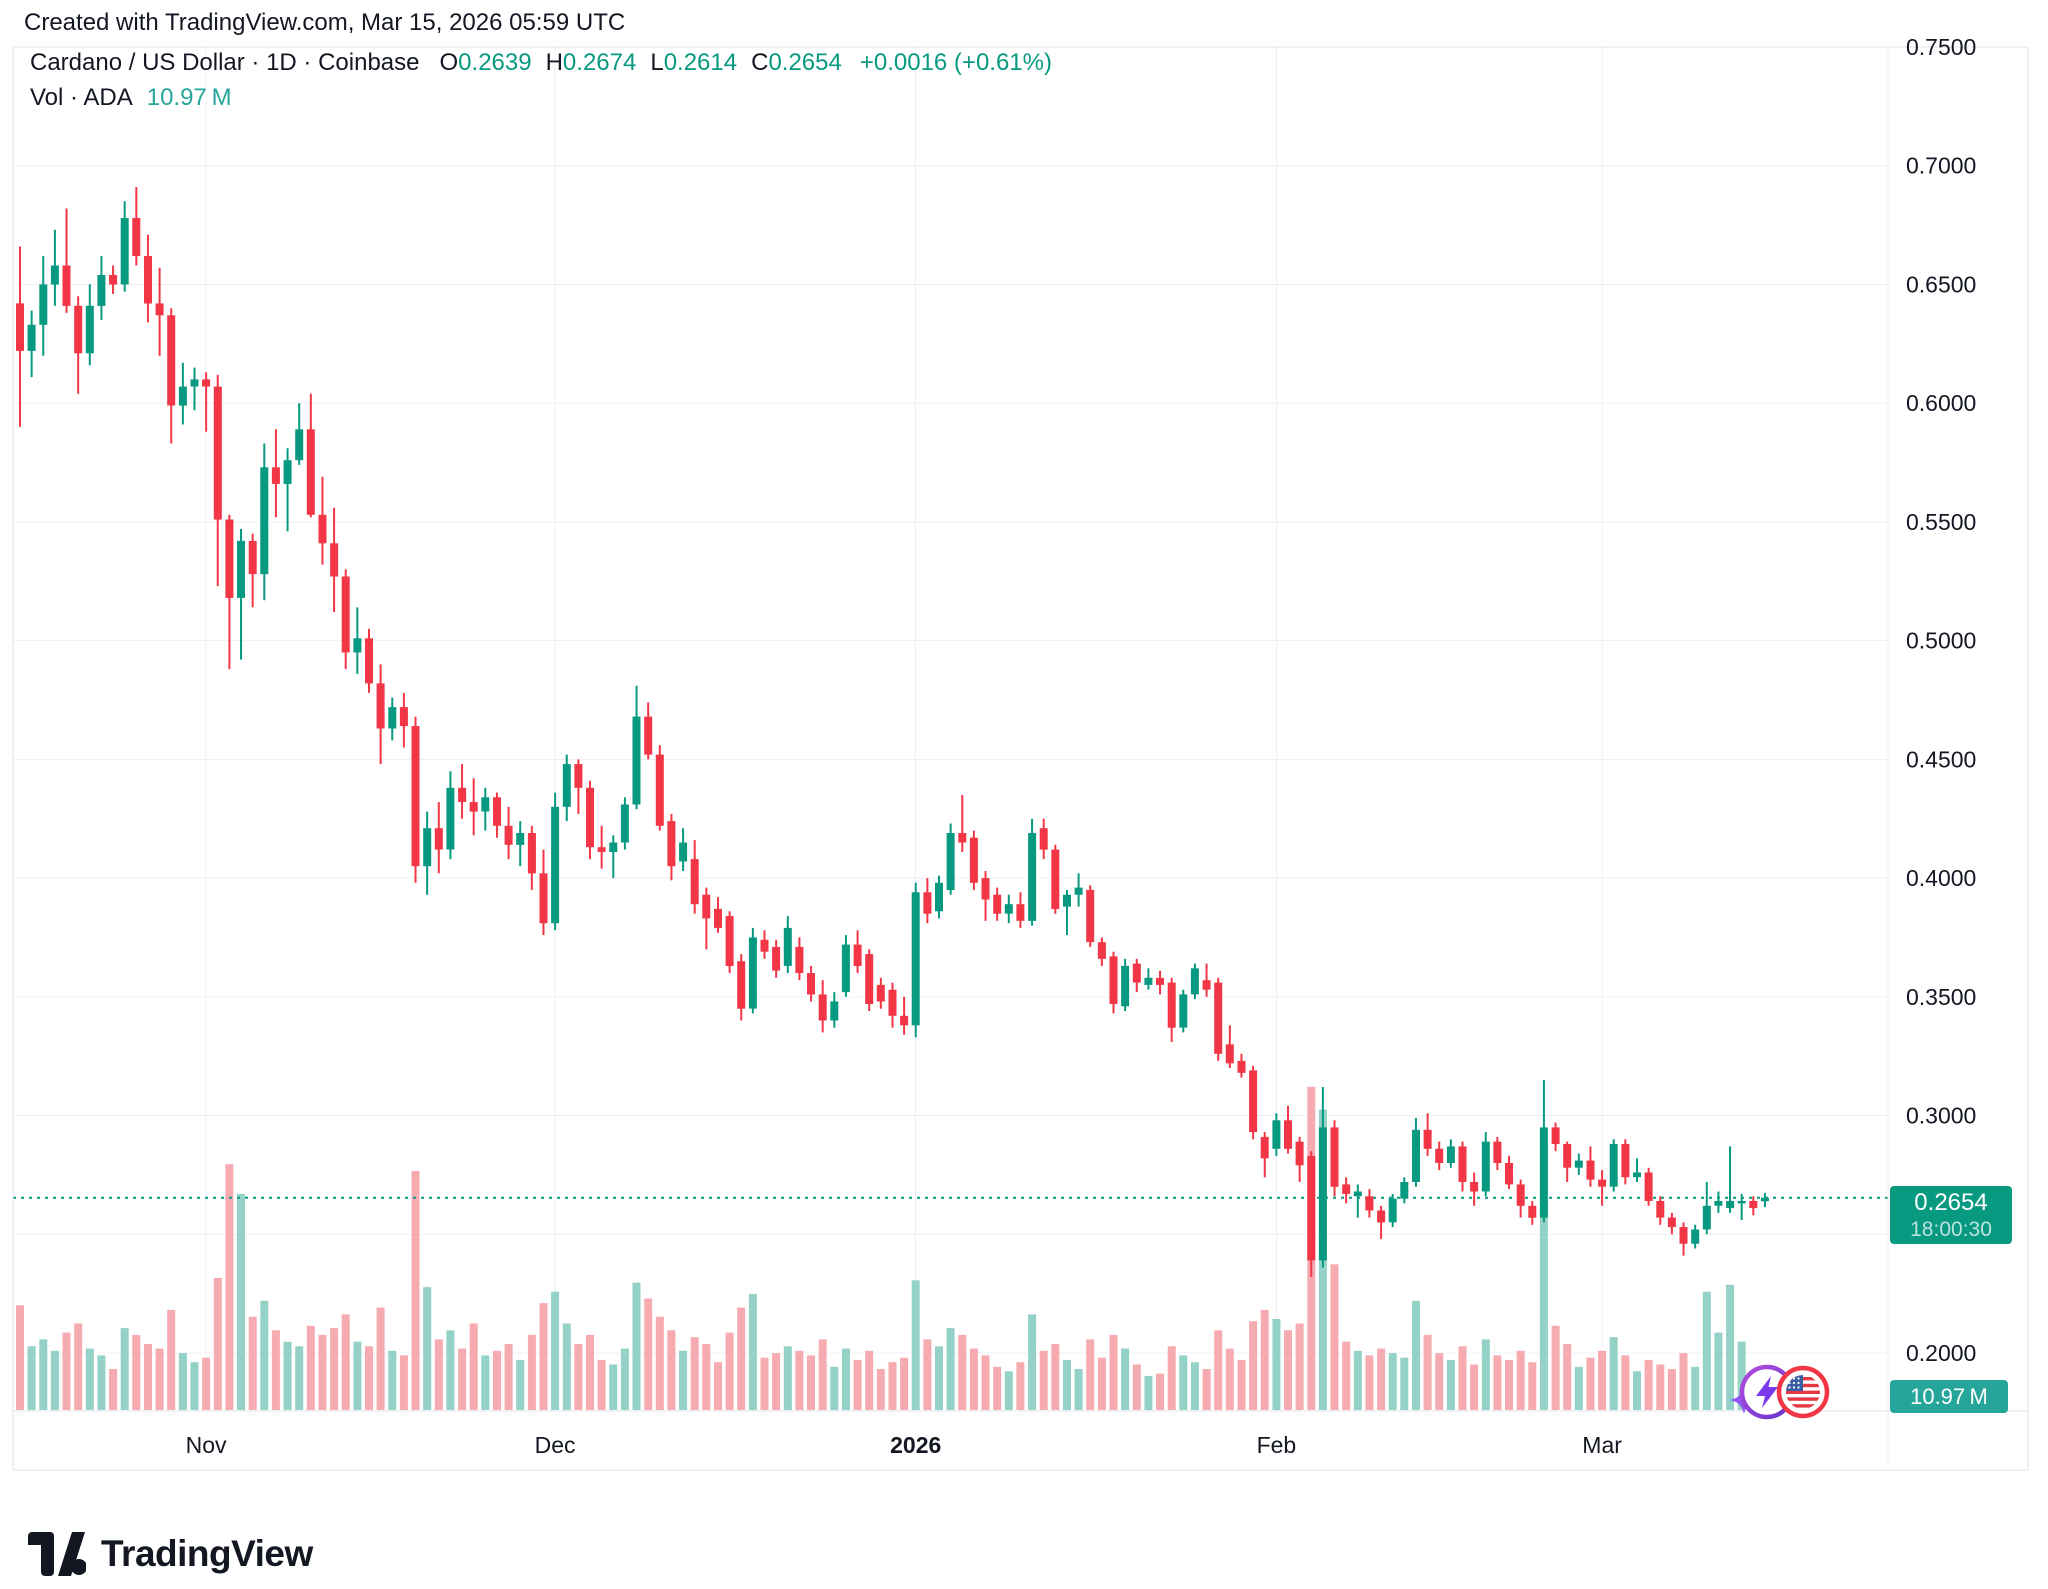 The image size is (2048, 1589). I want to click on price-tick-label: 0.7000, so click(1941, 166).